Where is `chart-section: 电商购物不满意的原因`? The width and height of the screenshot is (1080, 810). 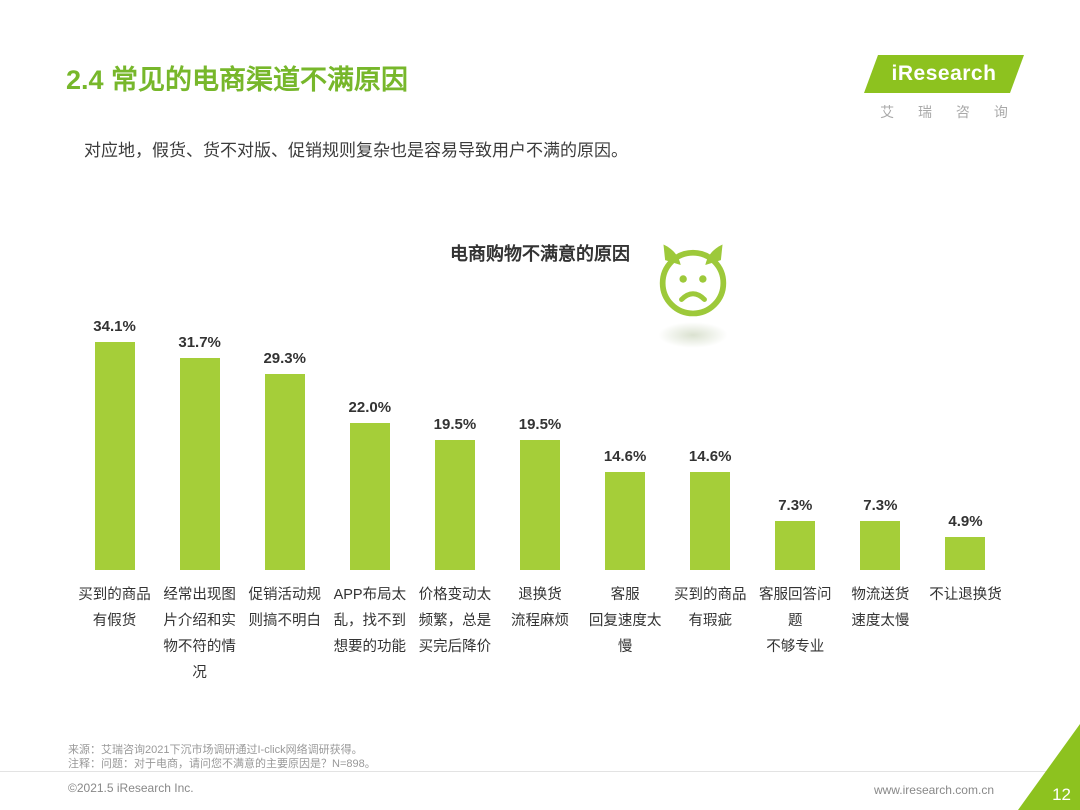
chart-section: 电商购物不满意的原因 is located at coordinates (540, 294).